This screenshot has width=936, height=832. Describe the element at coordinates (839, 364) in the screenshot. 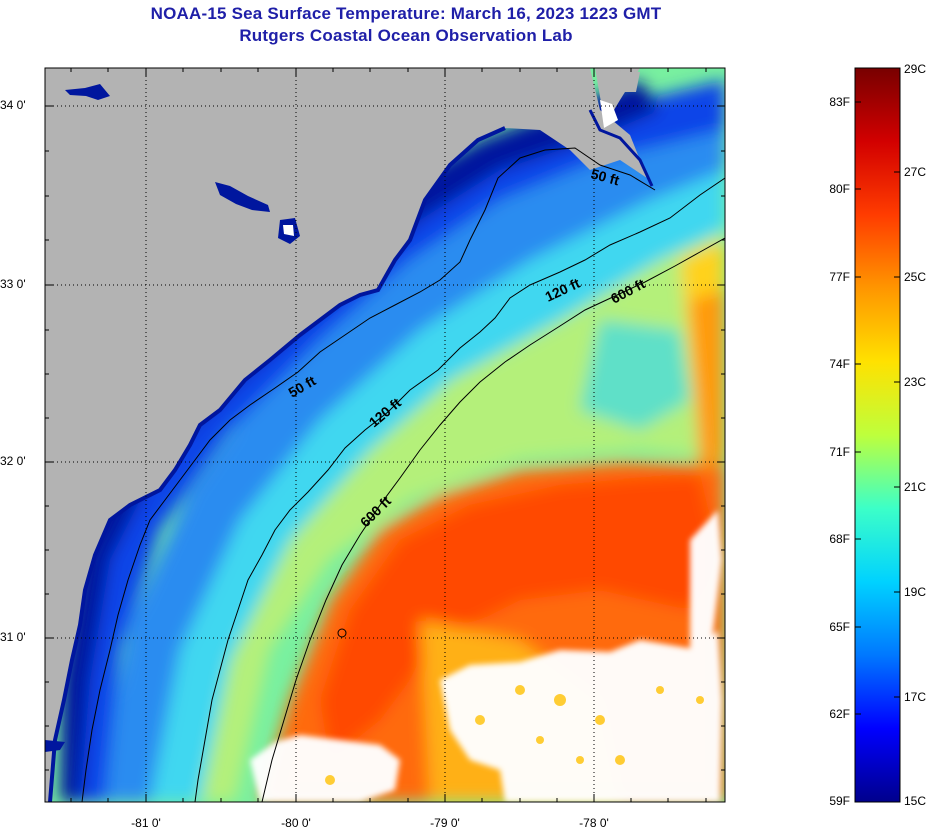

I see `colorbar-fahrenheit-label: 74F` at that location.